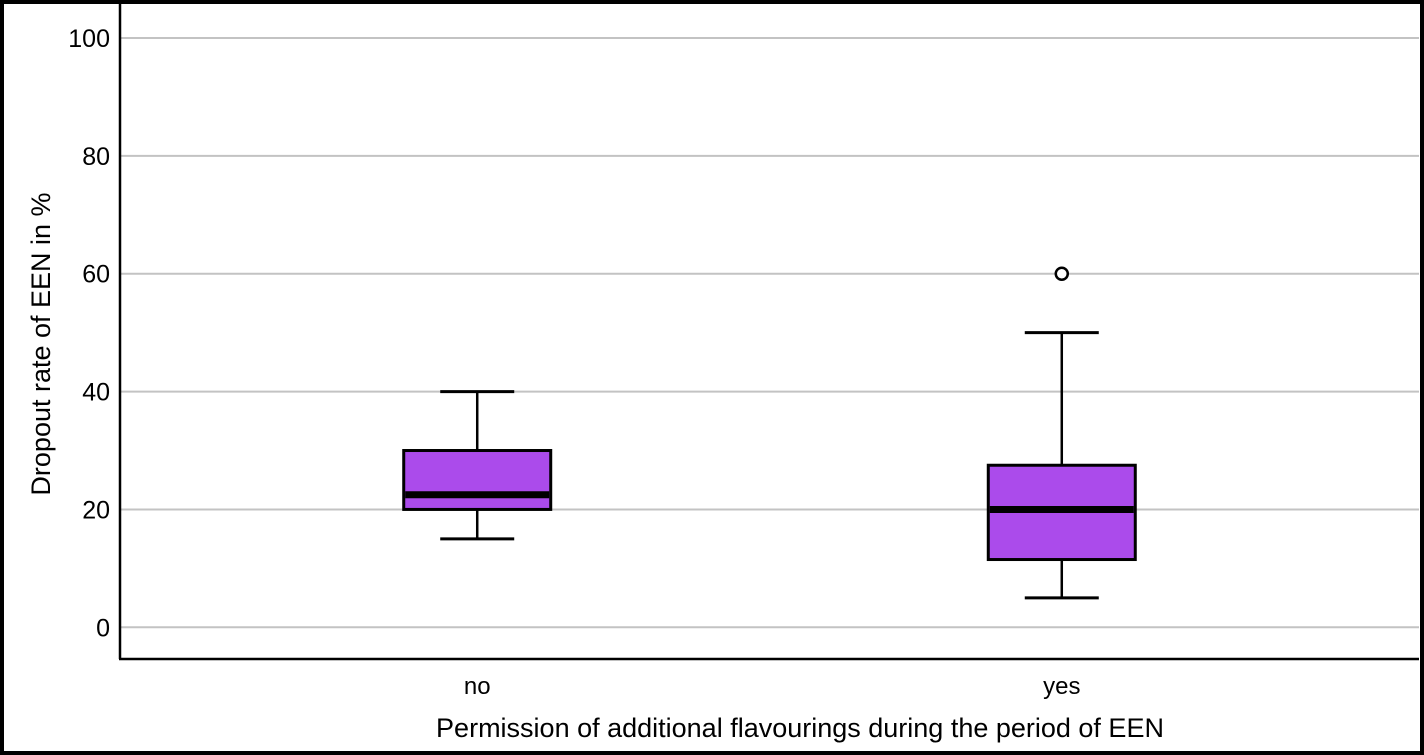  I want to click on y-tick-label: 40, so click(96, 393).